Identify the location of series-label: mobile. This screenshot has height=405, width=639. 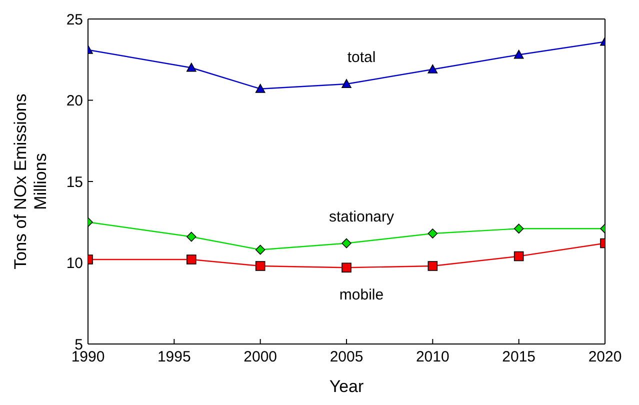
(361, 295).